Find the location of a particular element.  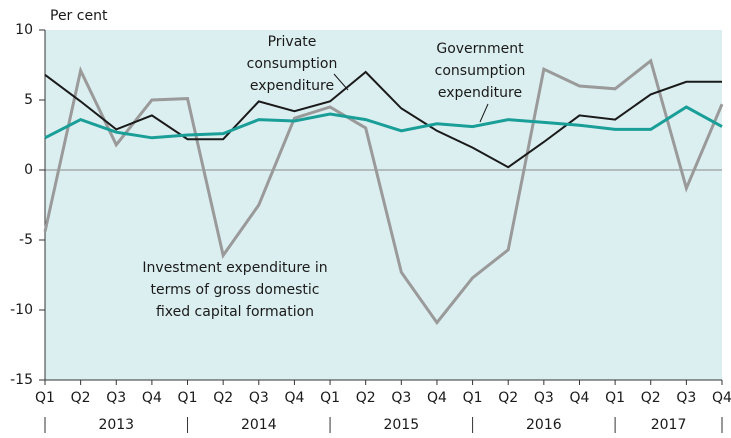

annotation: Private is located at coordinates (292, 42).